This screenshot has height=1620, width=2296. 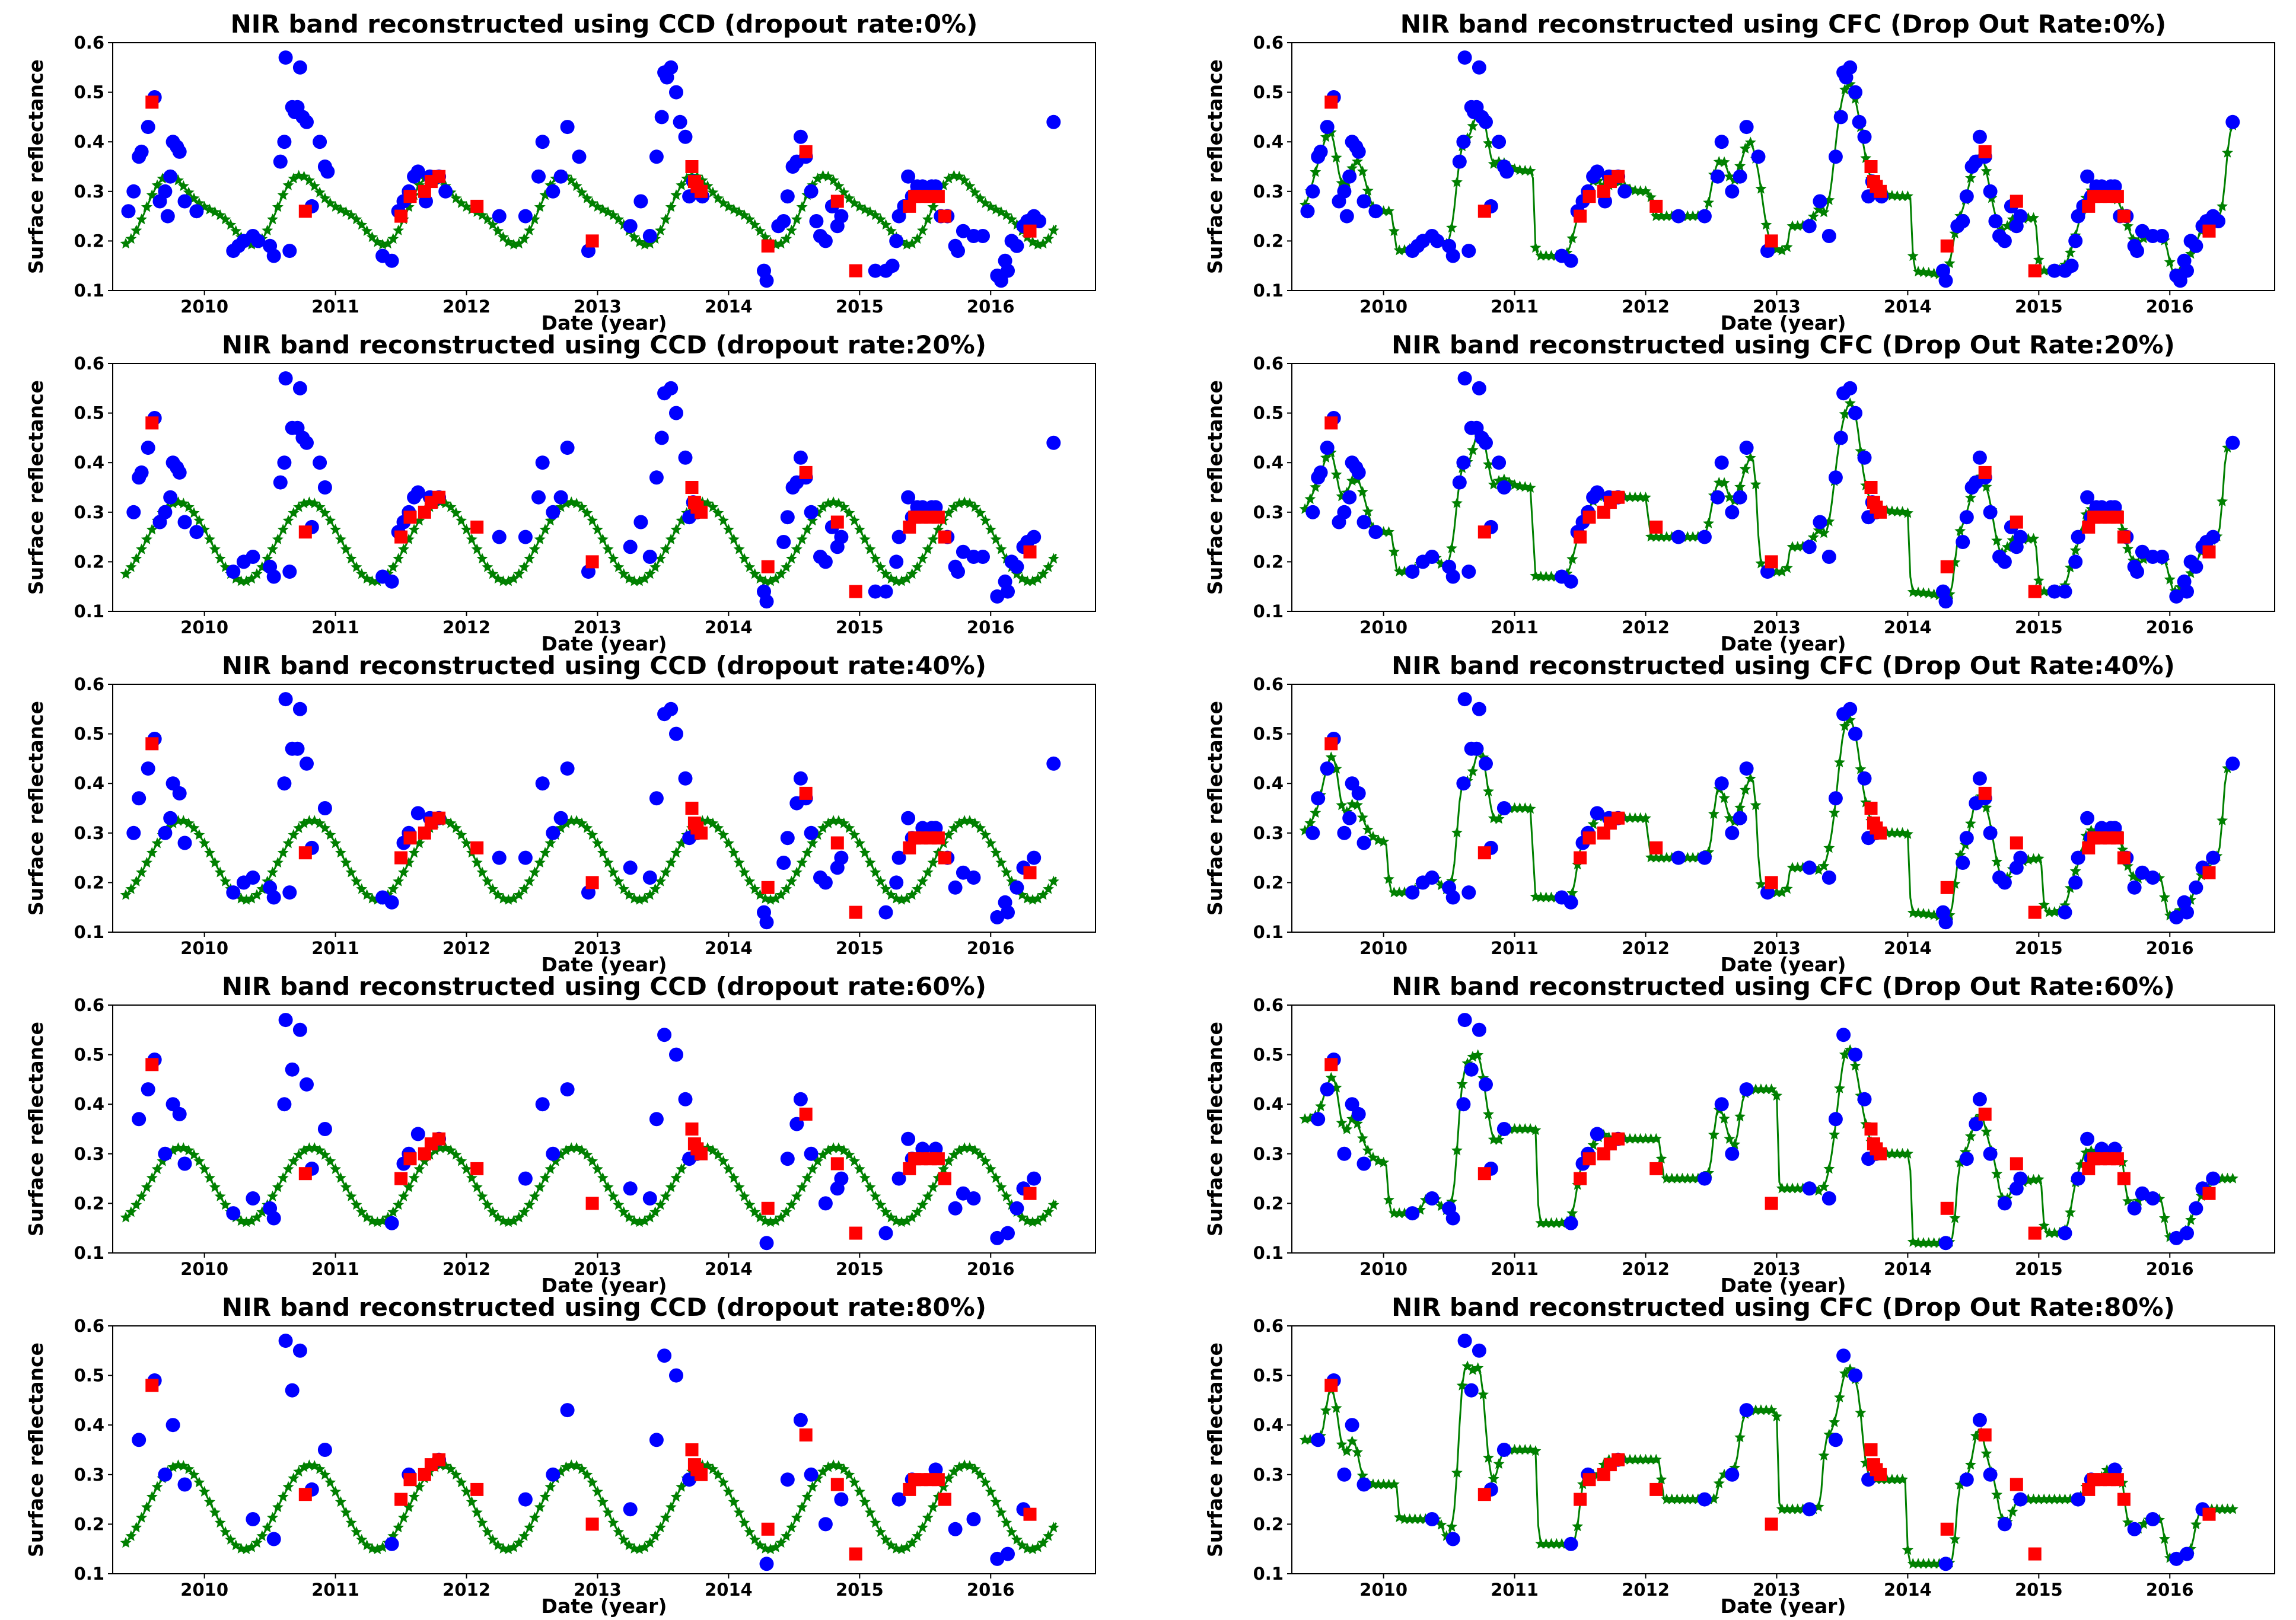 I want to click on x-tick-label: 2016, so click(x=991, y=627).